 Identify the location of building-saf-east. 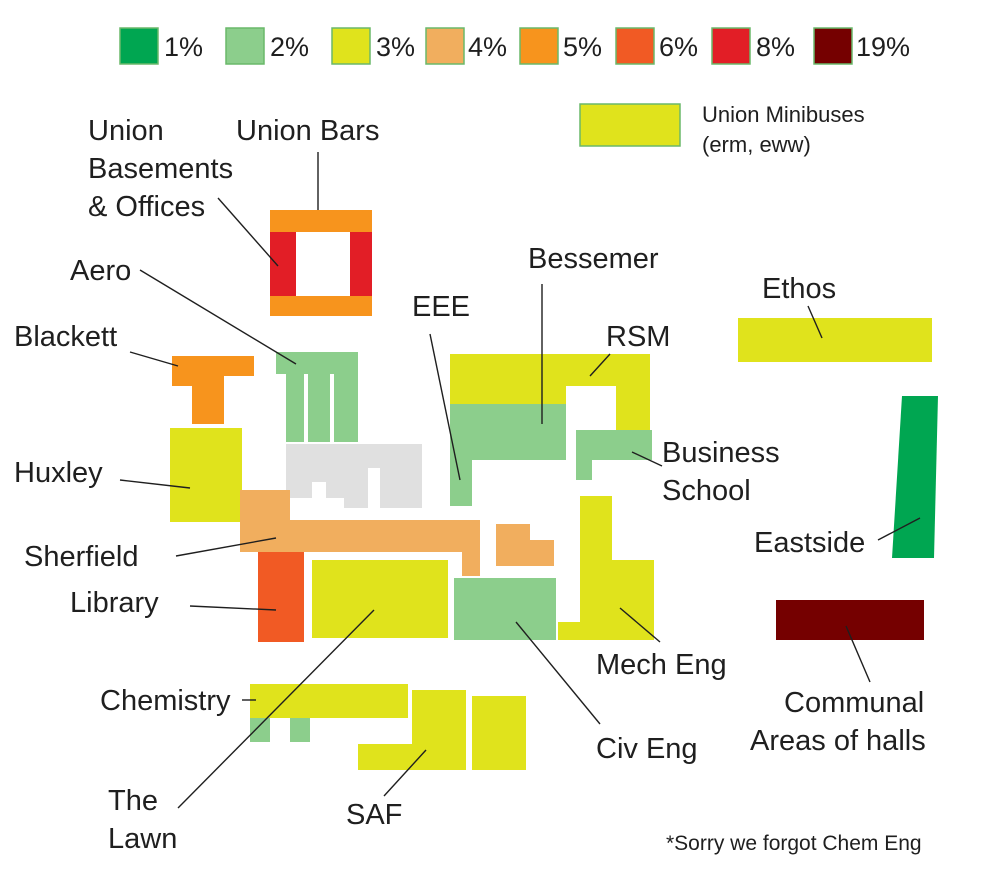
(499, 733).